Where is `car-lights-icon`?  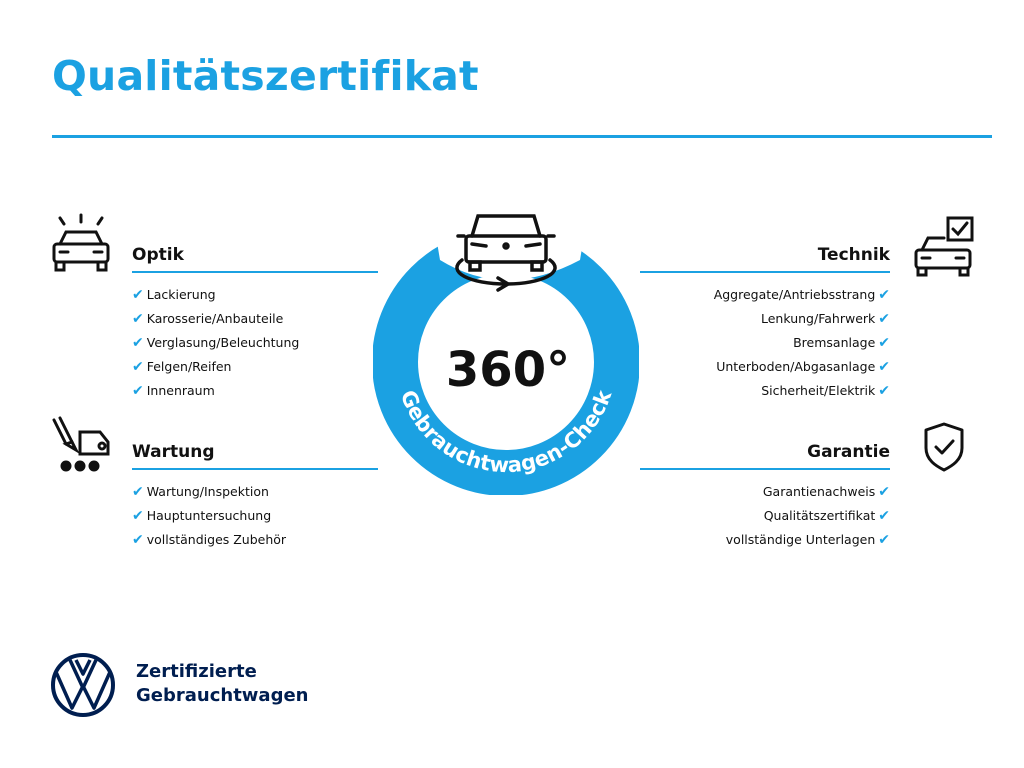
car-lights-icon is located at coordinates (81, 242).